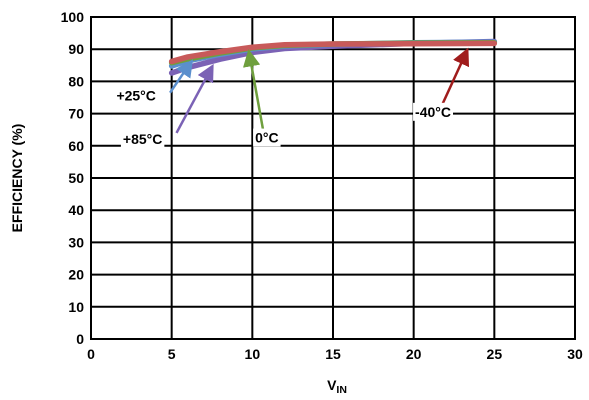 Image resolution: width=589 pixels, height=400 pixels. What do you see at coordinates (76, 114) in the screenshot?
I see `y-tick-label: 70` at bounding box center [76, 114].